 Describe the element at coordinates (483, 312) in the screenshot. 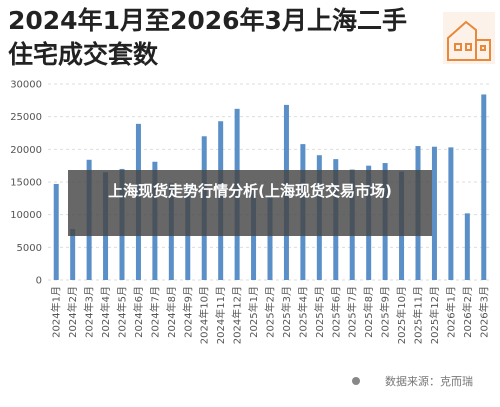

I see `x-tick-label: 2026年3月` at that location.